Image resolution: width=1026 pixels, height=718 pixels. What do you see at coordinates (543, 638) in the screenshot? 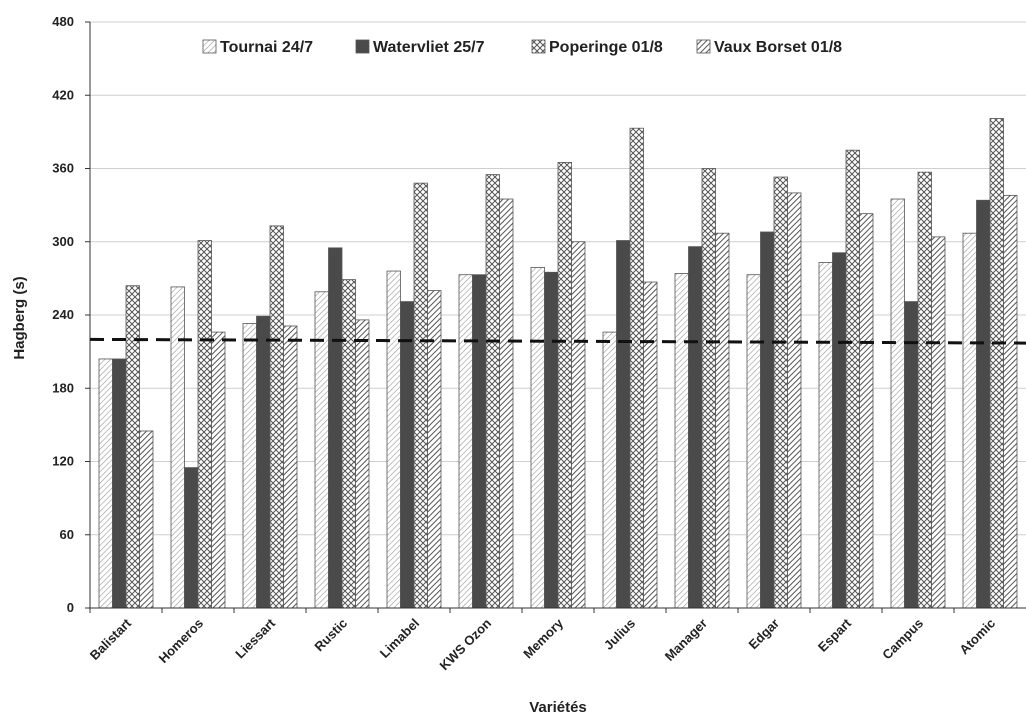
I see `x-tick-label: Memory` at bounding box center [543, 638].